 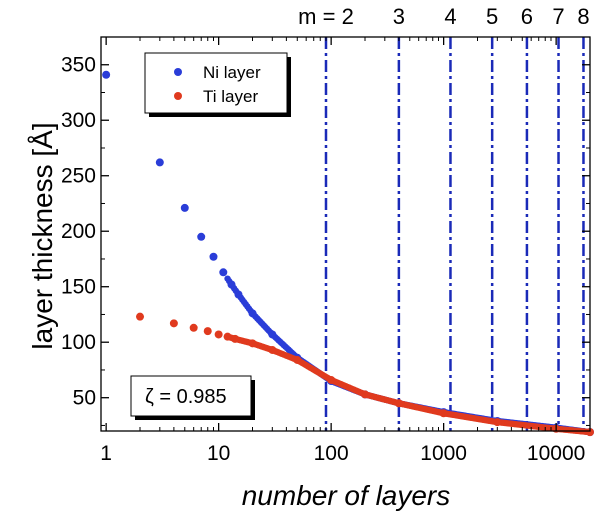 I want to click on annotation-box, so click(x=191, y=396).